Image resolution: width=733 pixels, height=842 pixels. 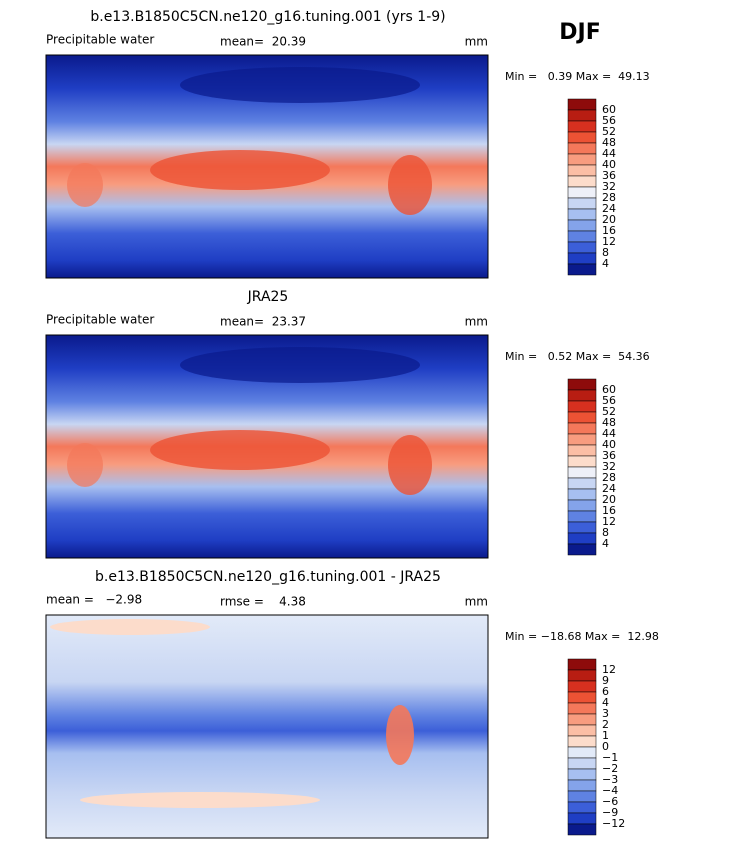 I want to click on center-label: mean= 23.37, so click(x=263, y=322).